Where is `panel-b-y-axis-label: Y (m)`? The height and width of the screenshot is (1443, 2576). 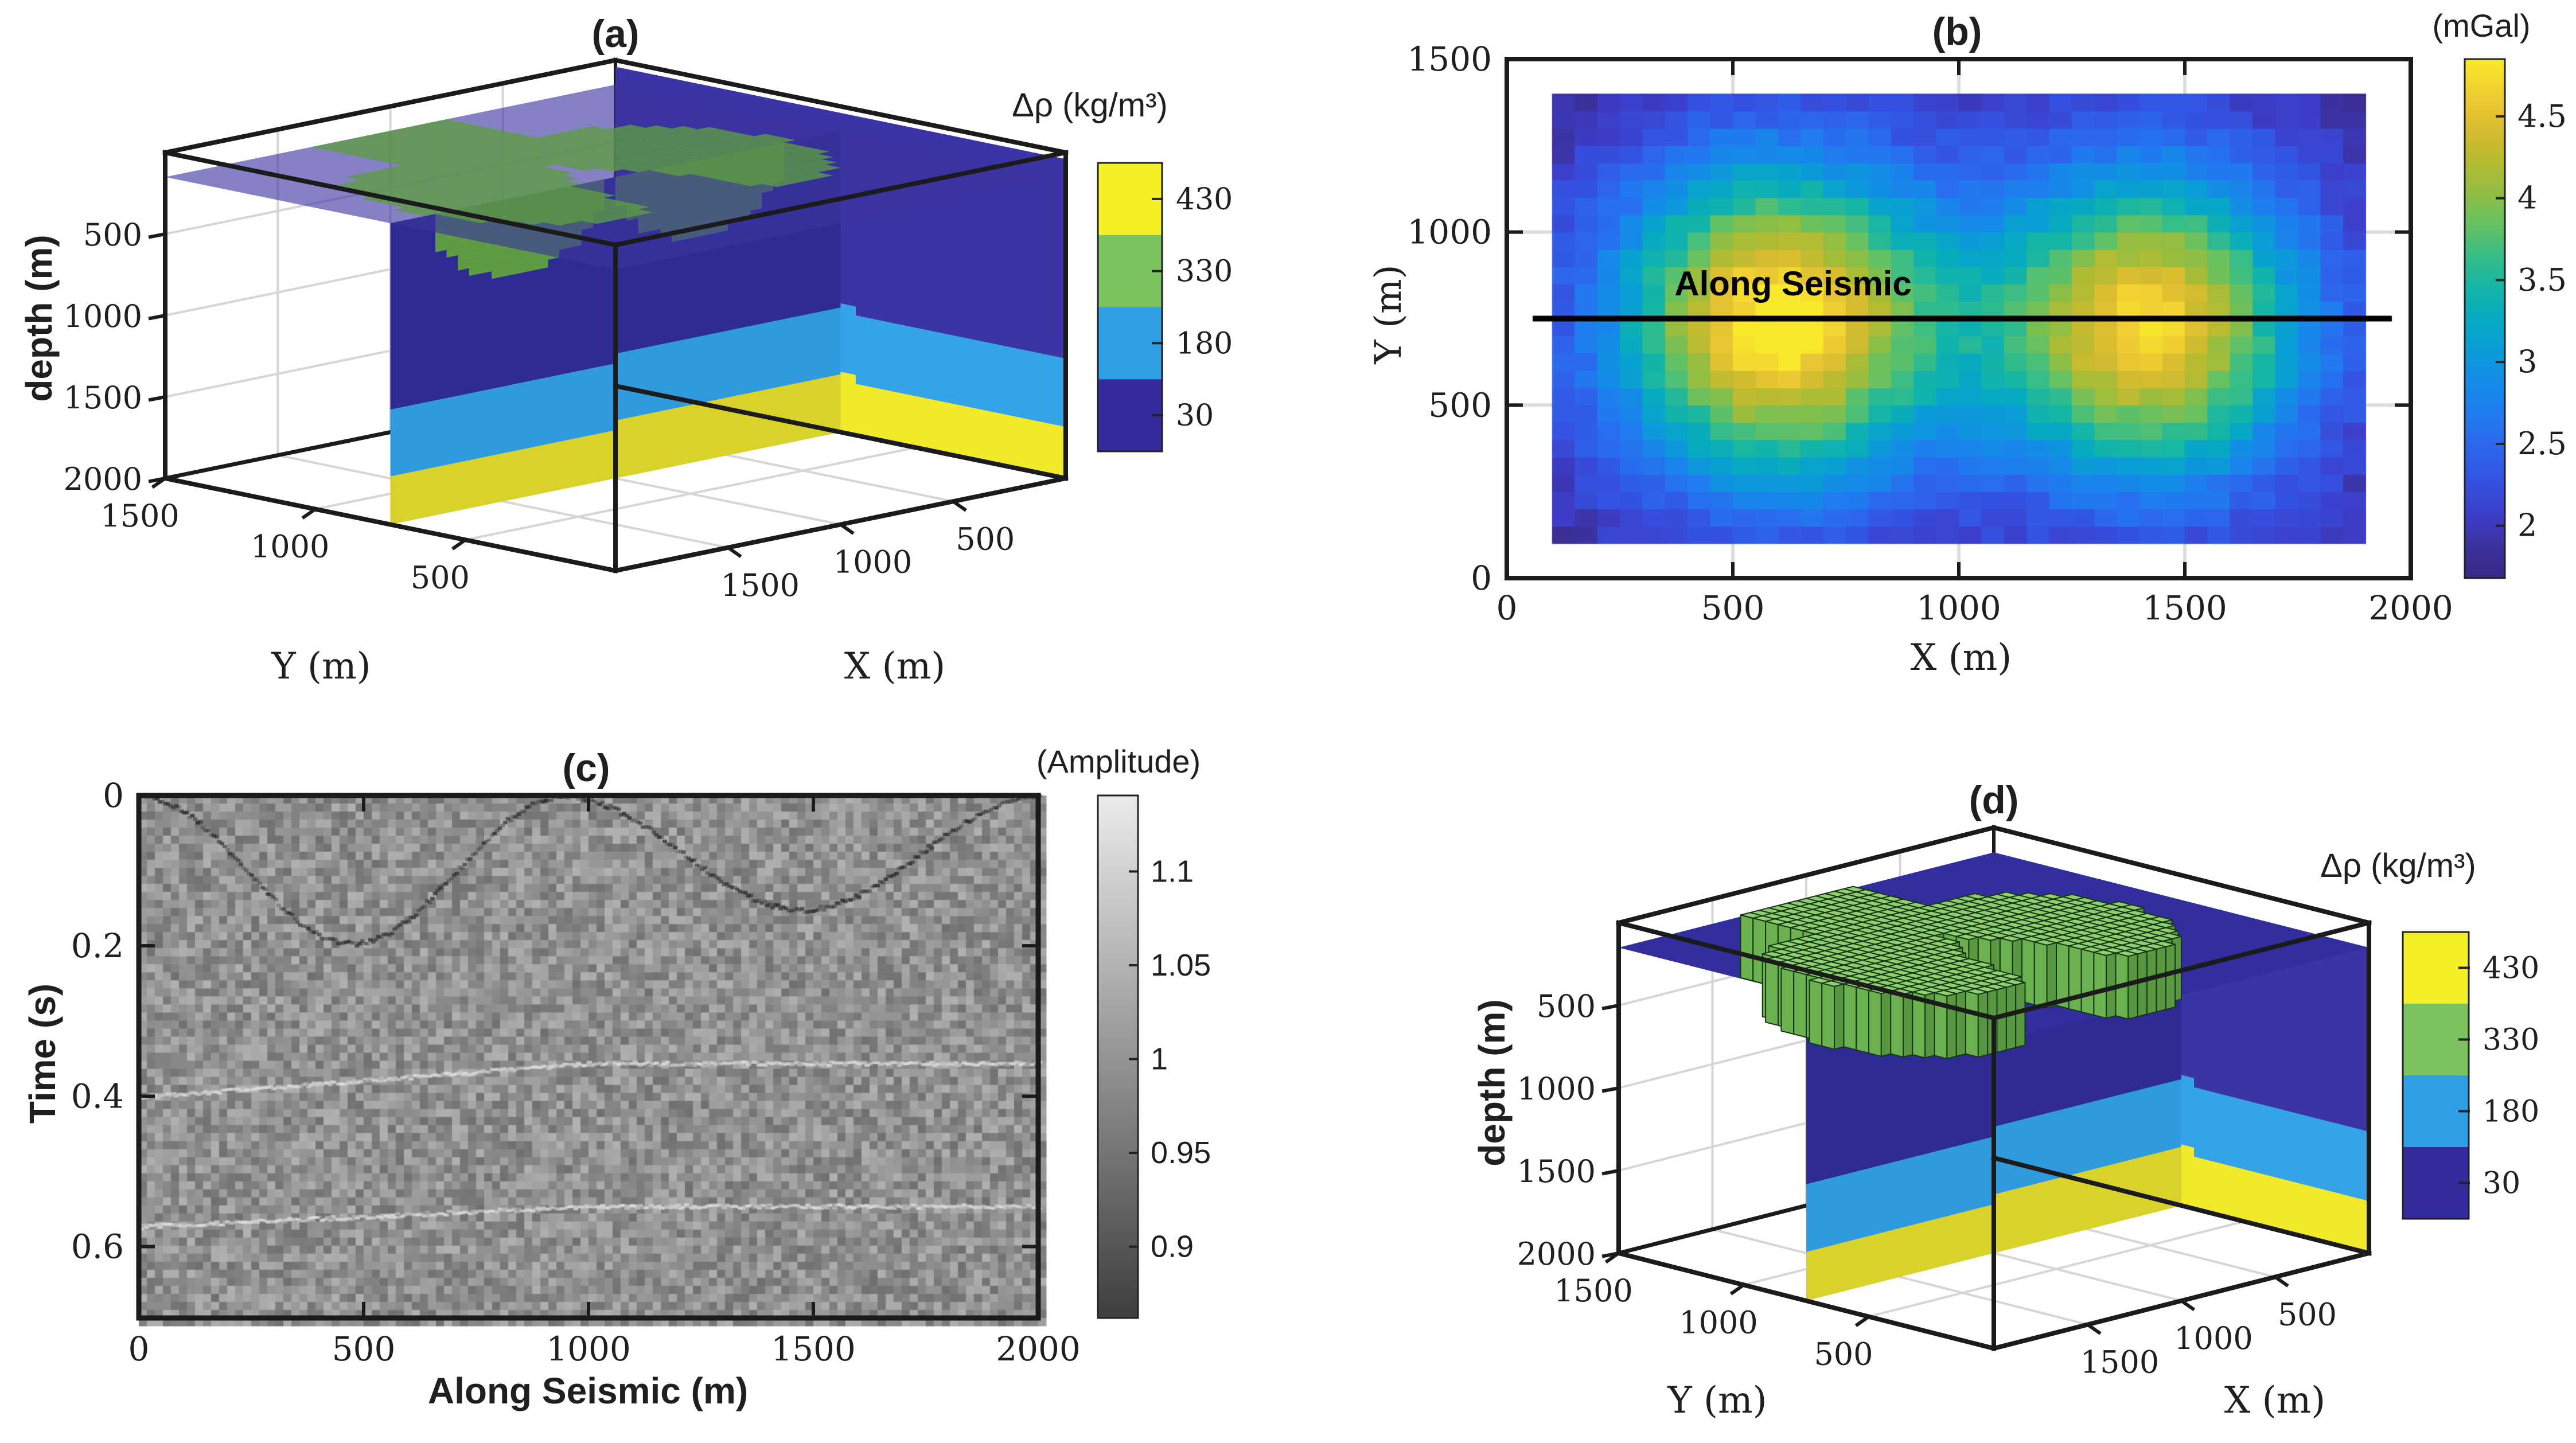 panel-b-y-axis-label: Y (m) is located at coordinates (1388, 314).